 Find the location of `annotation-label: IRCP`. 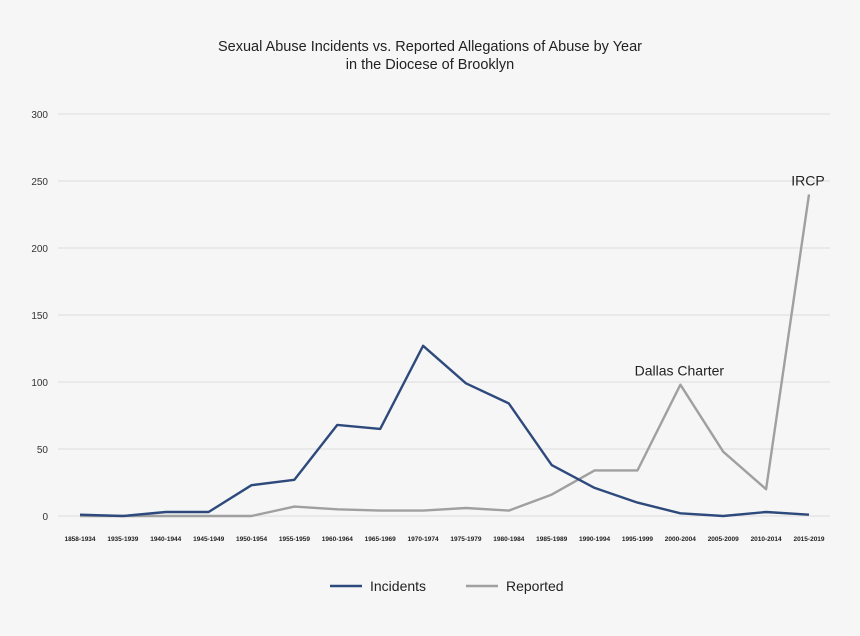

annotation-label: IRCP is located at coordinates (807, 180).